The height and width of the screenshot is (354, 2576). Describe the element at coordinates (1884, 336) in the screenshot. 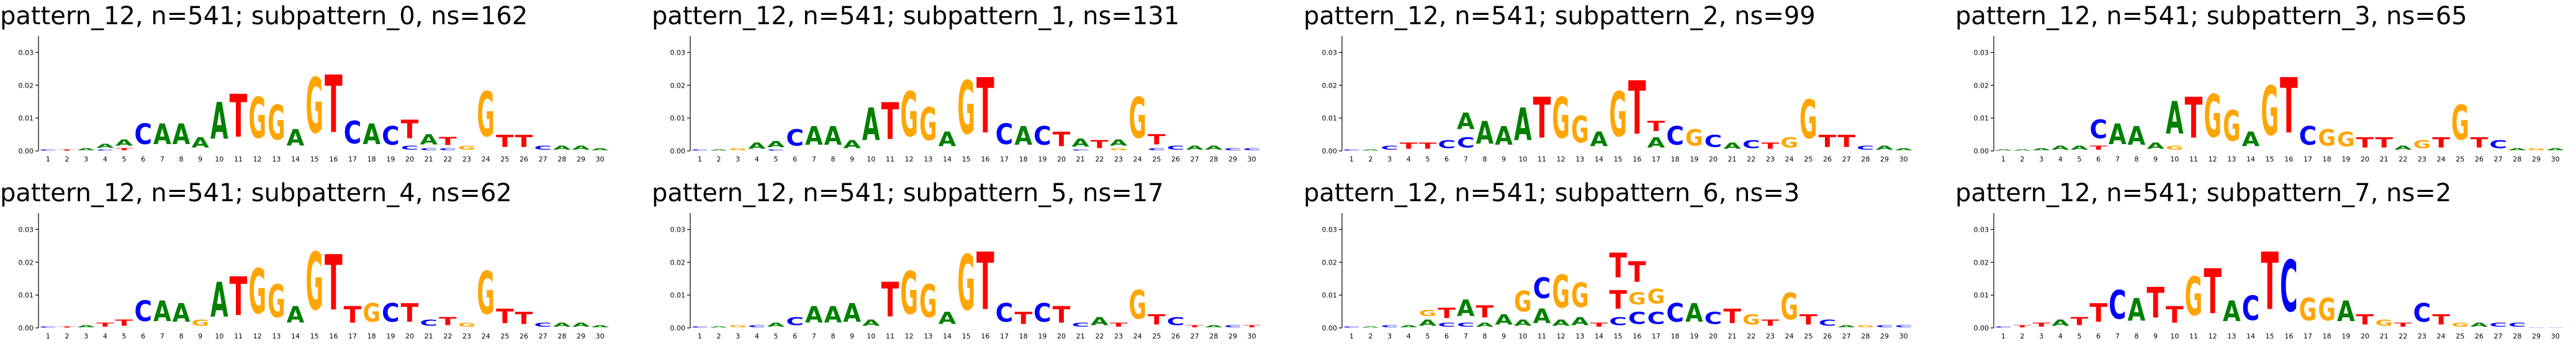

I see `x-tick-label: 29` at that location.